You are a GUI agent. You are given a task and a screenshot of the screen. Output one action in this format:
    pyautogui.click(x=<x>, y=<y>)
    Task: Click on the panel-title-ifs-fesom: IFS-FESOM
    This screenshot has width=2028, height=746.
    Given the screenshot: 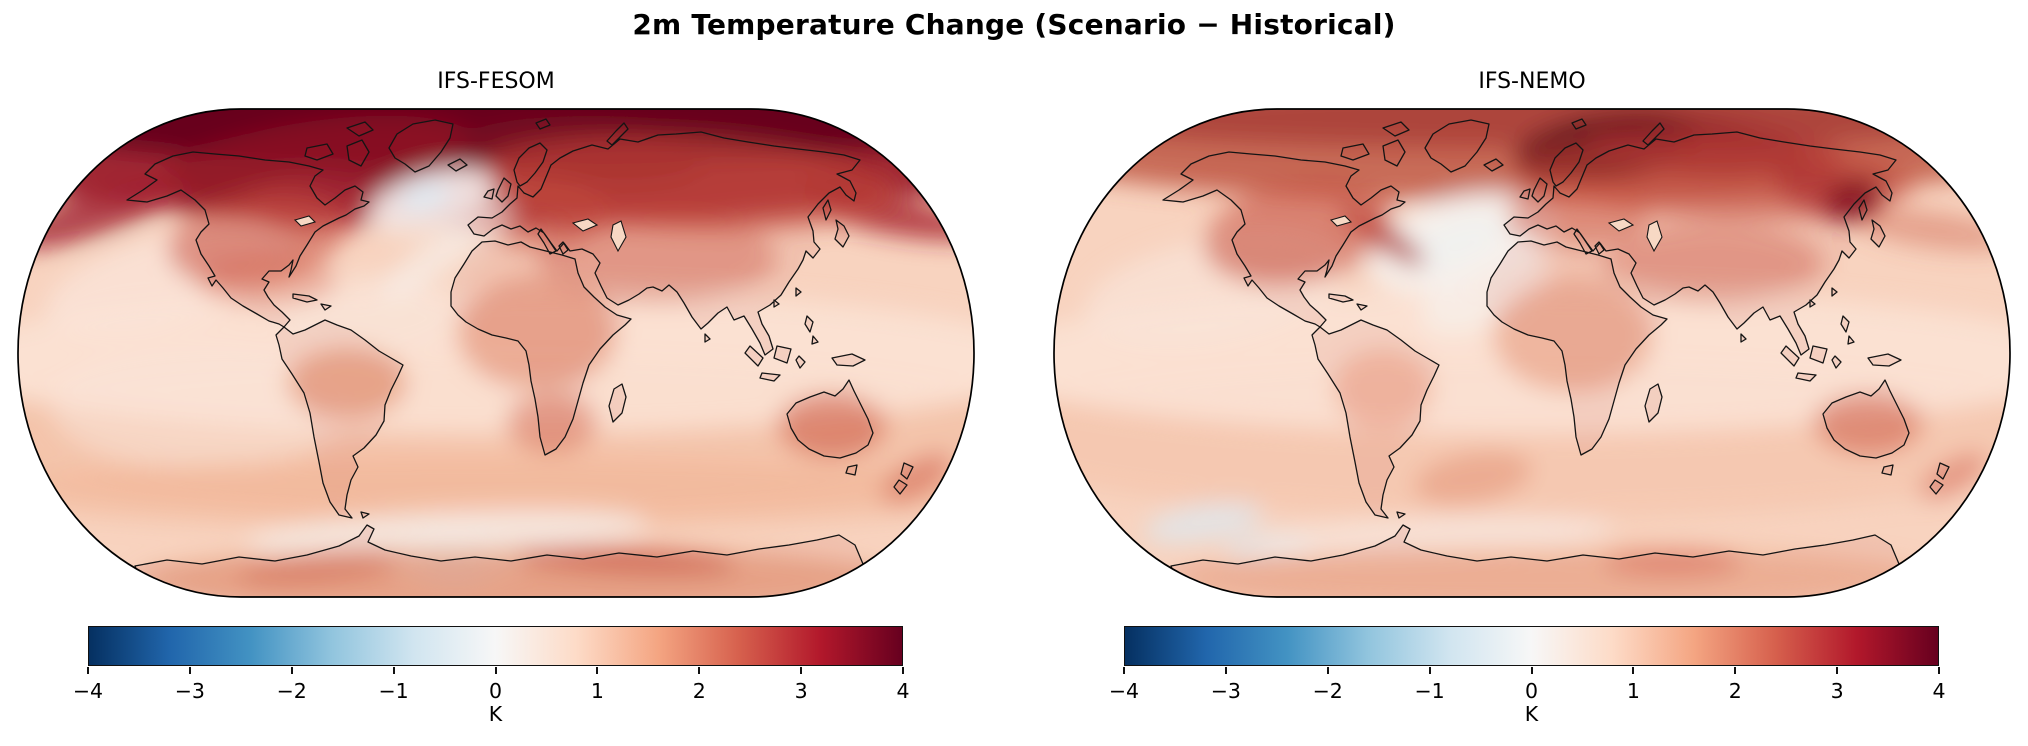 What is the action you would take?
    pyautogui.click(x=496, y=81)
    